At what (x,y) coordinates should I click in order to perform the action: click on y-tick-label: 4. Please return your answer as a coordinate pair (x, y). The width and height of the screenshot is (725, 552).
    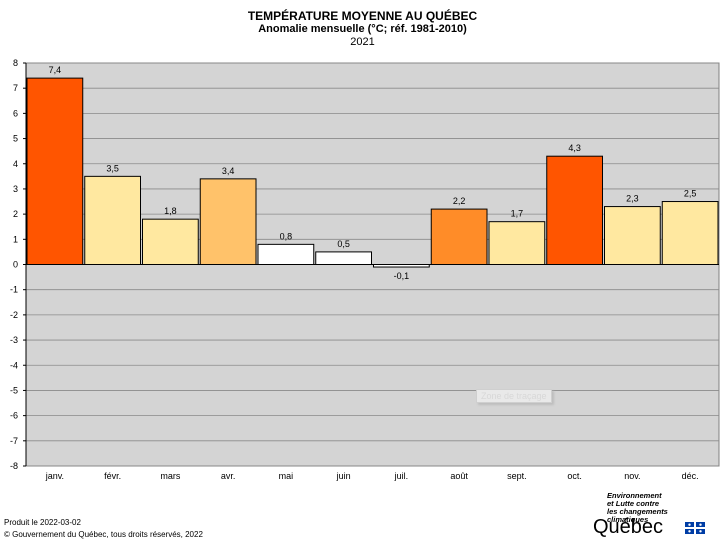
    Looking at the image, I should click on (15, 164).